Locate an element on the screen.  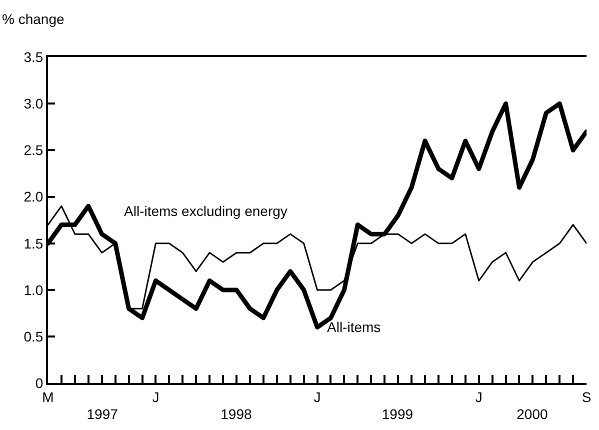
y-tick-label: 1.0 is located at coordinates (34, 290).